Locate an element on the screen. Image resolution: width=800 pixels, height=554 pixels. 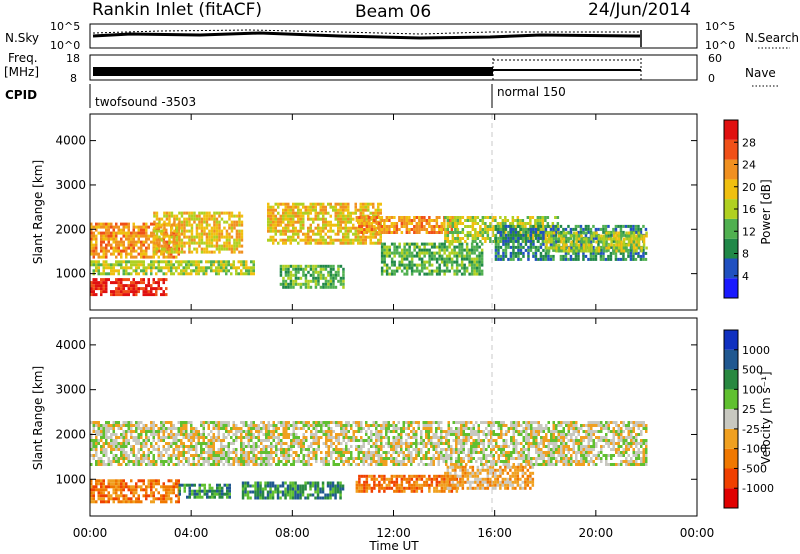
nsky-label: N.Sky is located at coordinates (22, 38).